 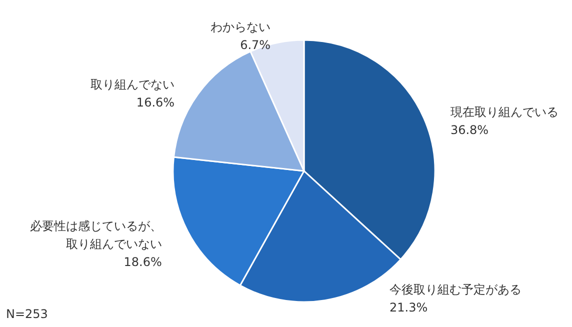 I want to click on slice-label: わからない, so click(x=240, y=27).